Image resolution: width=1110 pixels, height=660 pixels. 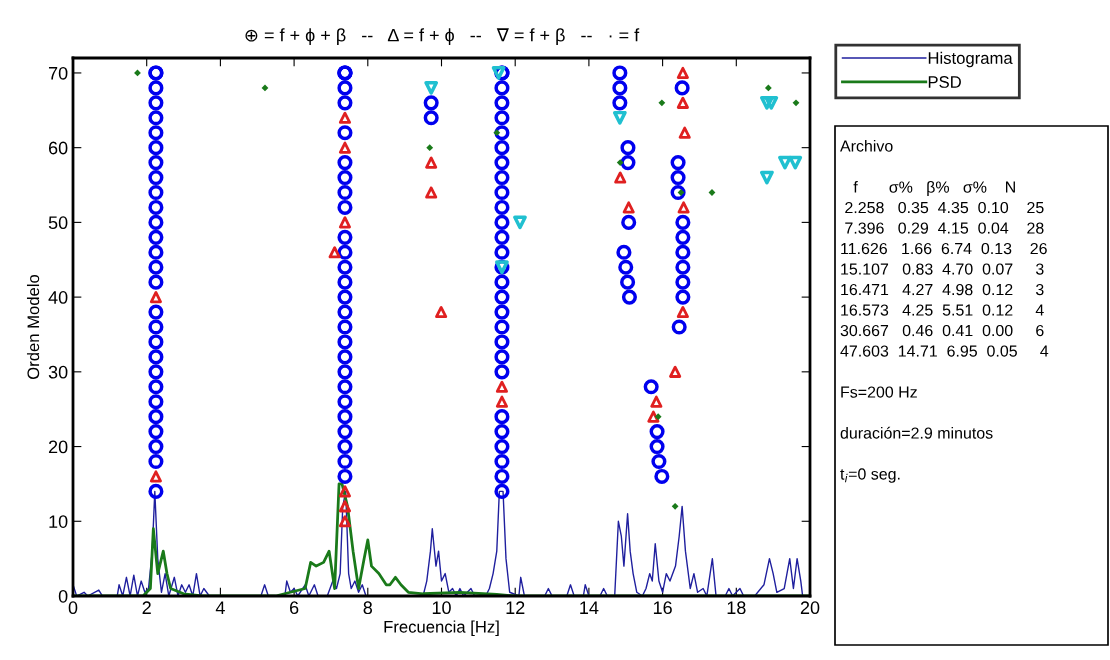 What do you see at coordinates (58, 372) in the screenshot?
I see `y-tick-label: 30` at bounding box center [58, 372].